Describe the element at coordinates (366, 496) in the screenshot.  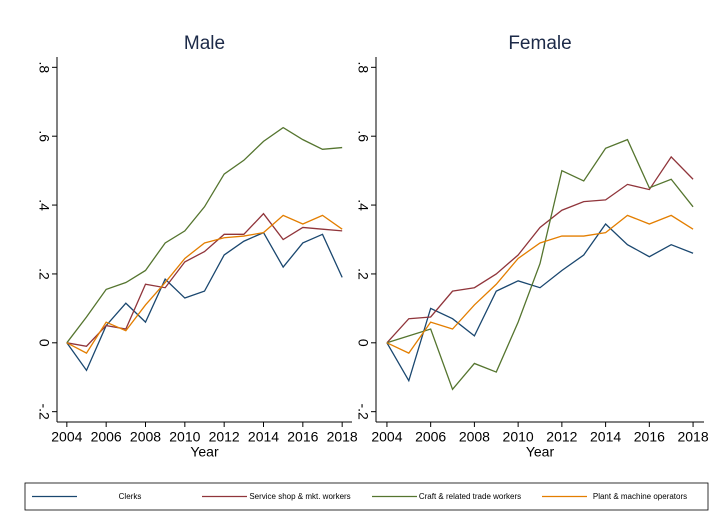
I see `legend-box` at that location.